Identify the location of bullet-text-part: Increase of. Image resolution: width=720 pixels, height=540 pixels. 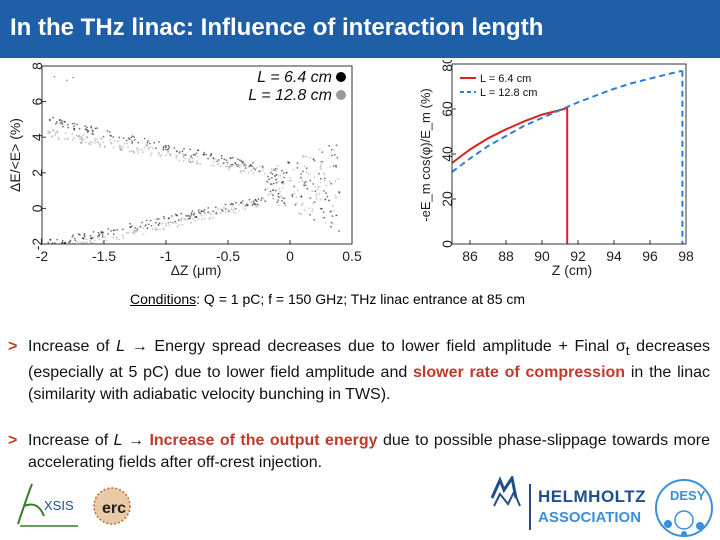
(72, 346).